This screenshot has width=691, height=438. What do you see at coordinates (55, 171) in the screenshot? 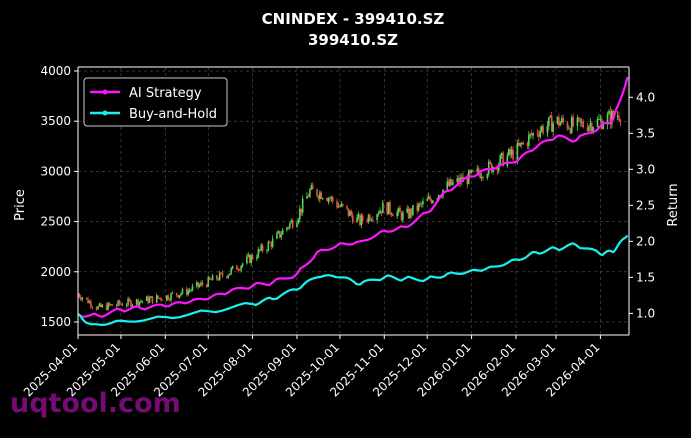
I see `y-tick-label: 3000` at bounding box center [55, 171].